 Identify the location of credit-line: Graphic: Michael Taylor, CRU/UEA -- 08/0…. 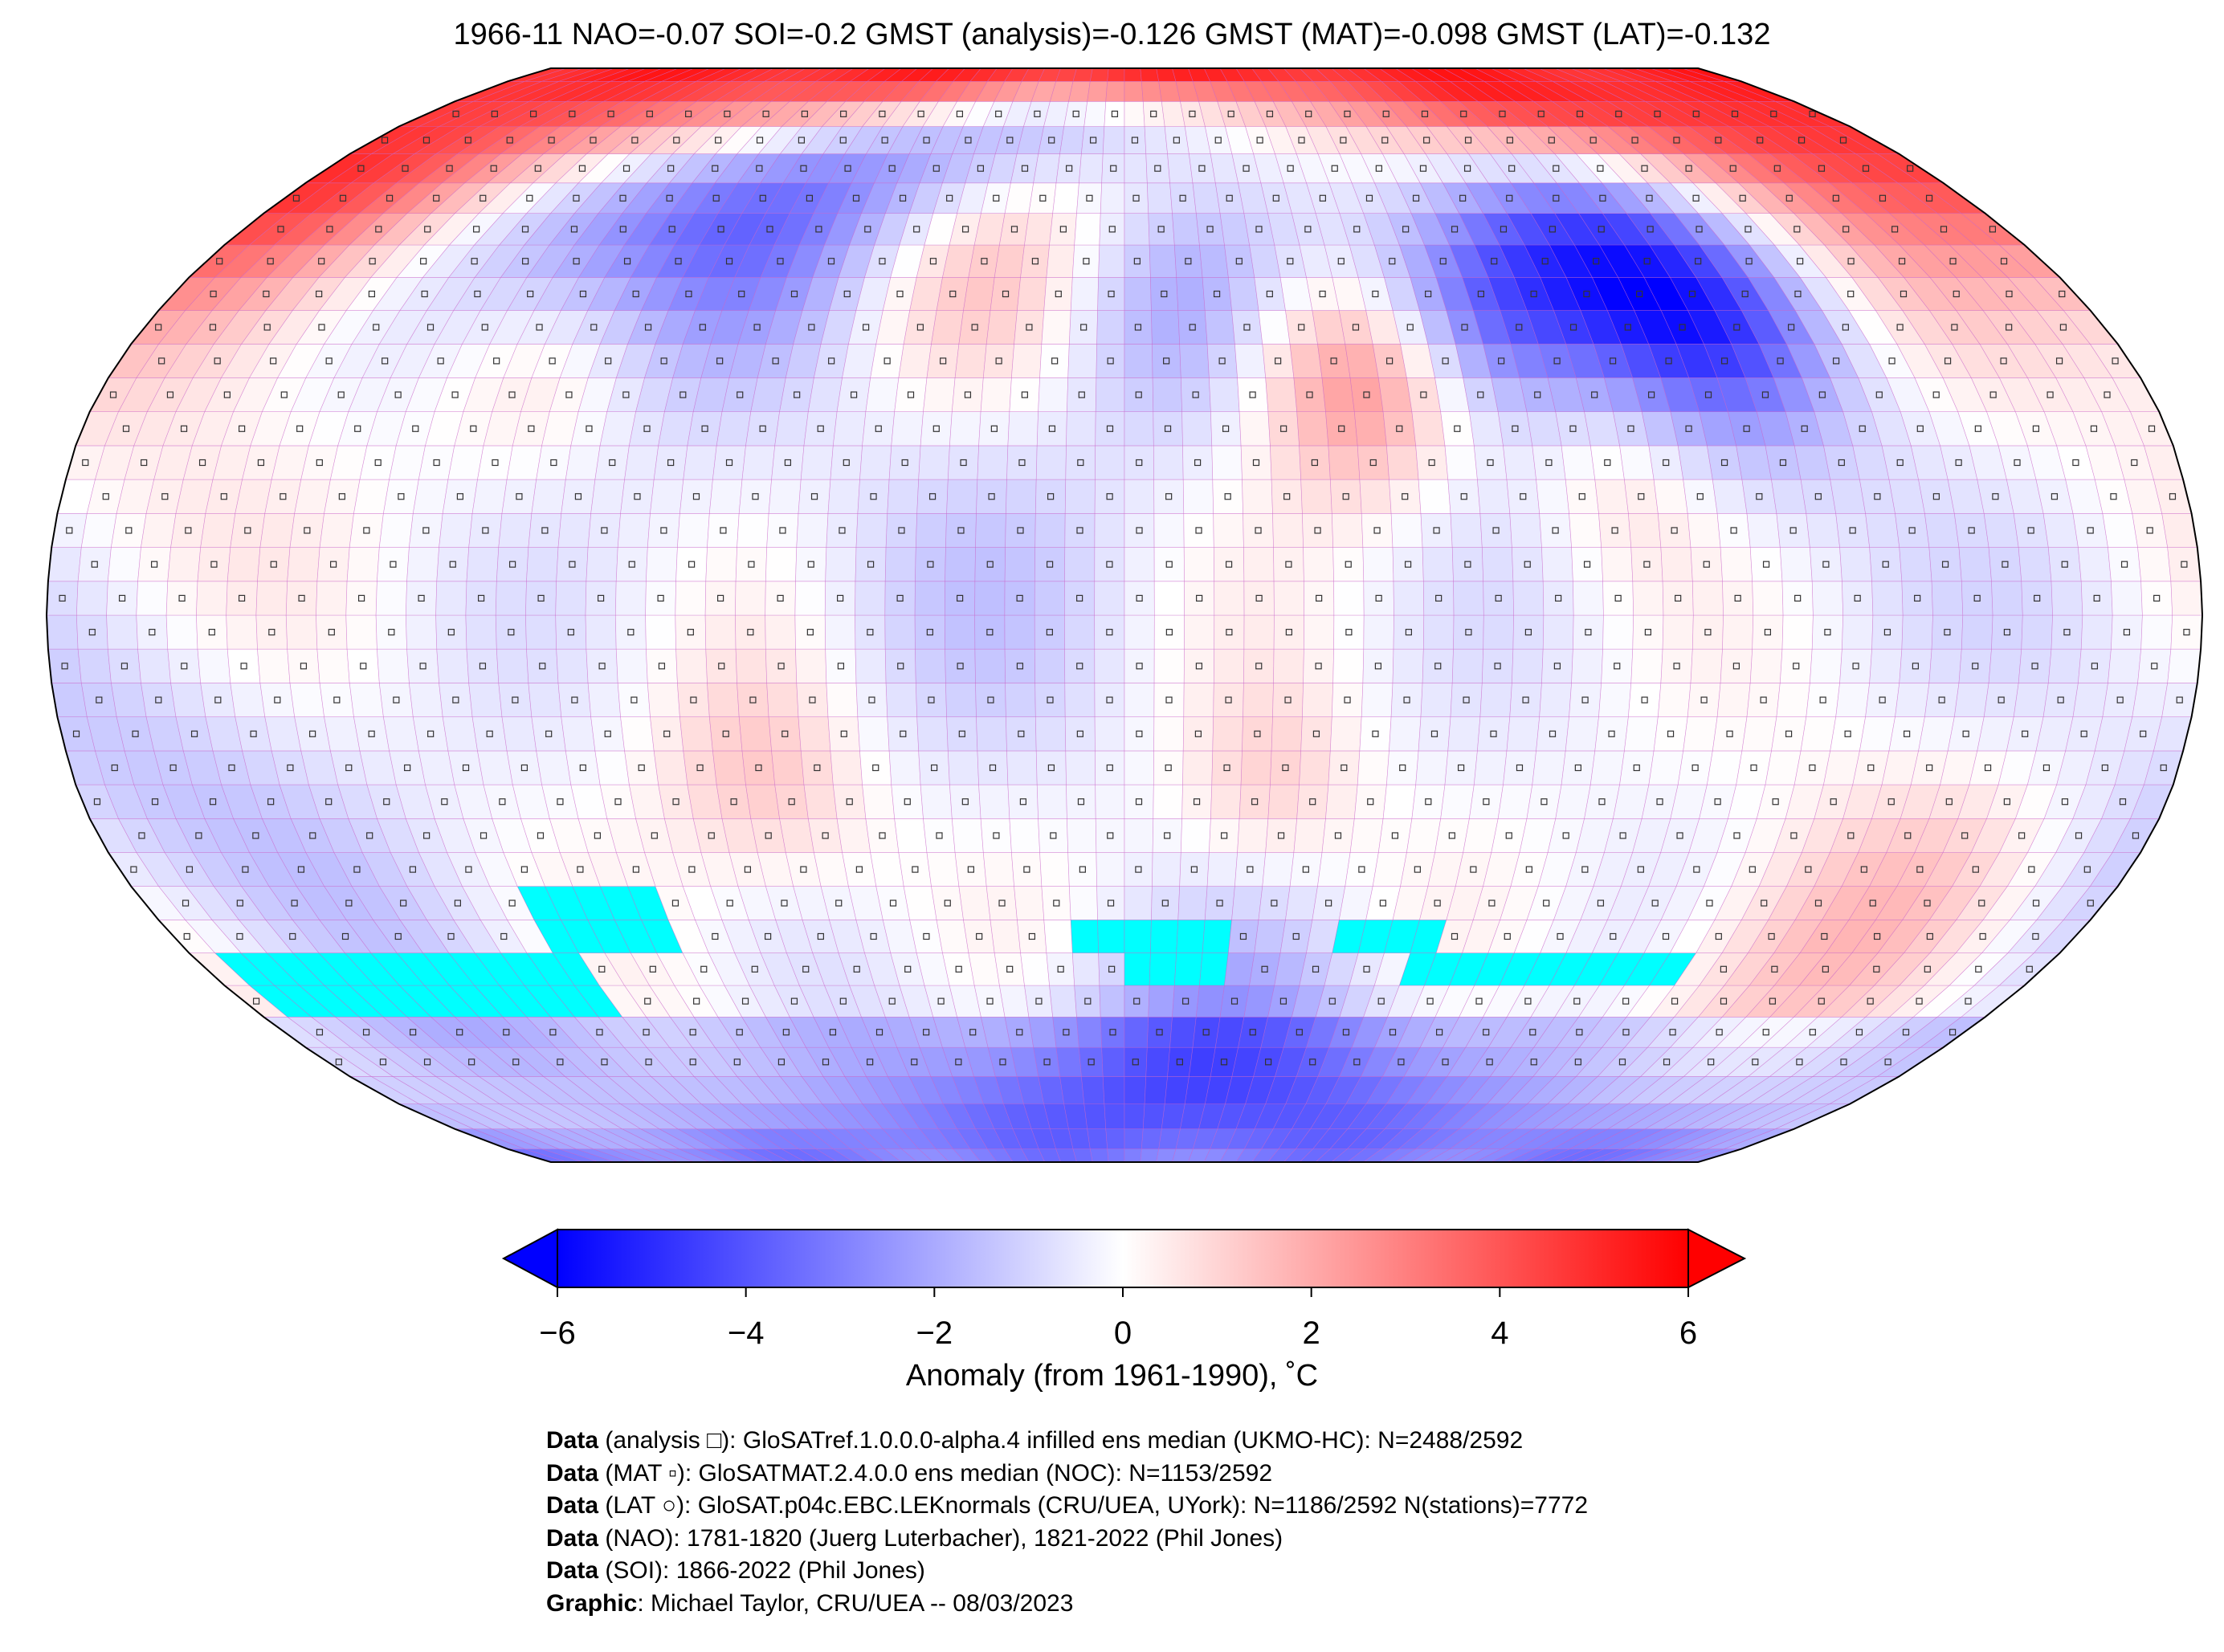
(1067, 1604).